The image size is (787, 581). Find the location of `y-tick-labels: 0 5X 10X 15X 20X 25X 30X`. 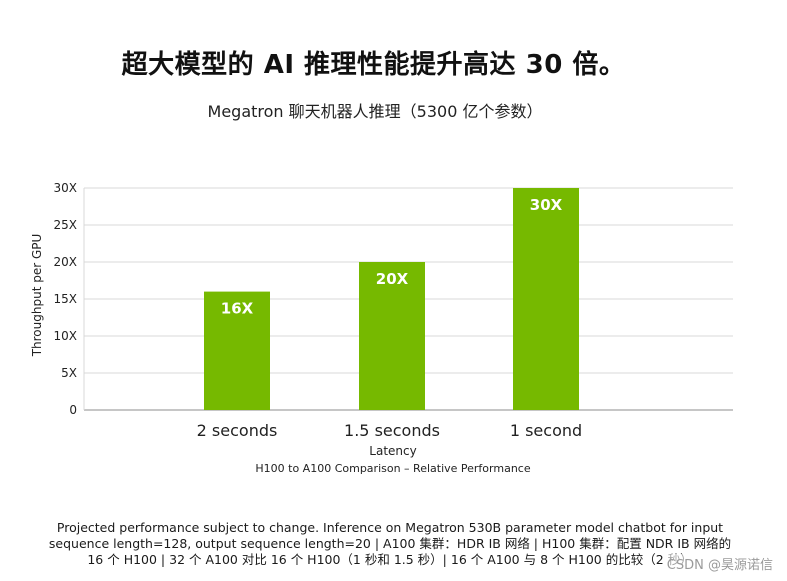

y-tick-labels: 0 5X 10X 15X 20X 25X 30X is located at coordinates (66, 299).